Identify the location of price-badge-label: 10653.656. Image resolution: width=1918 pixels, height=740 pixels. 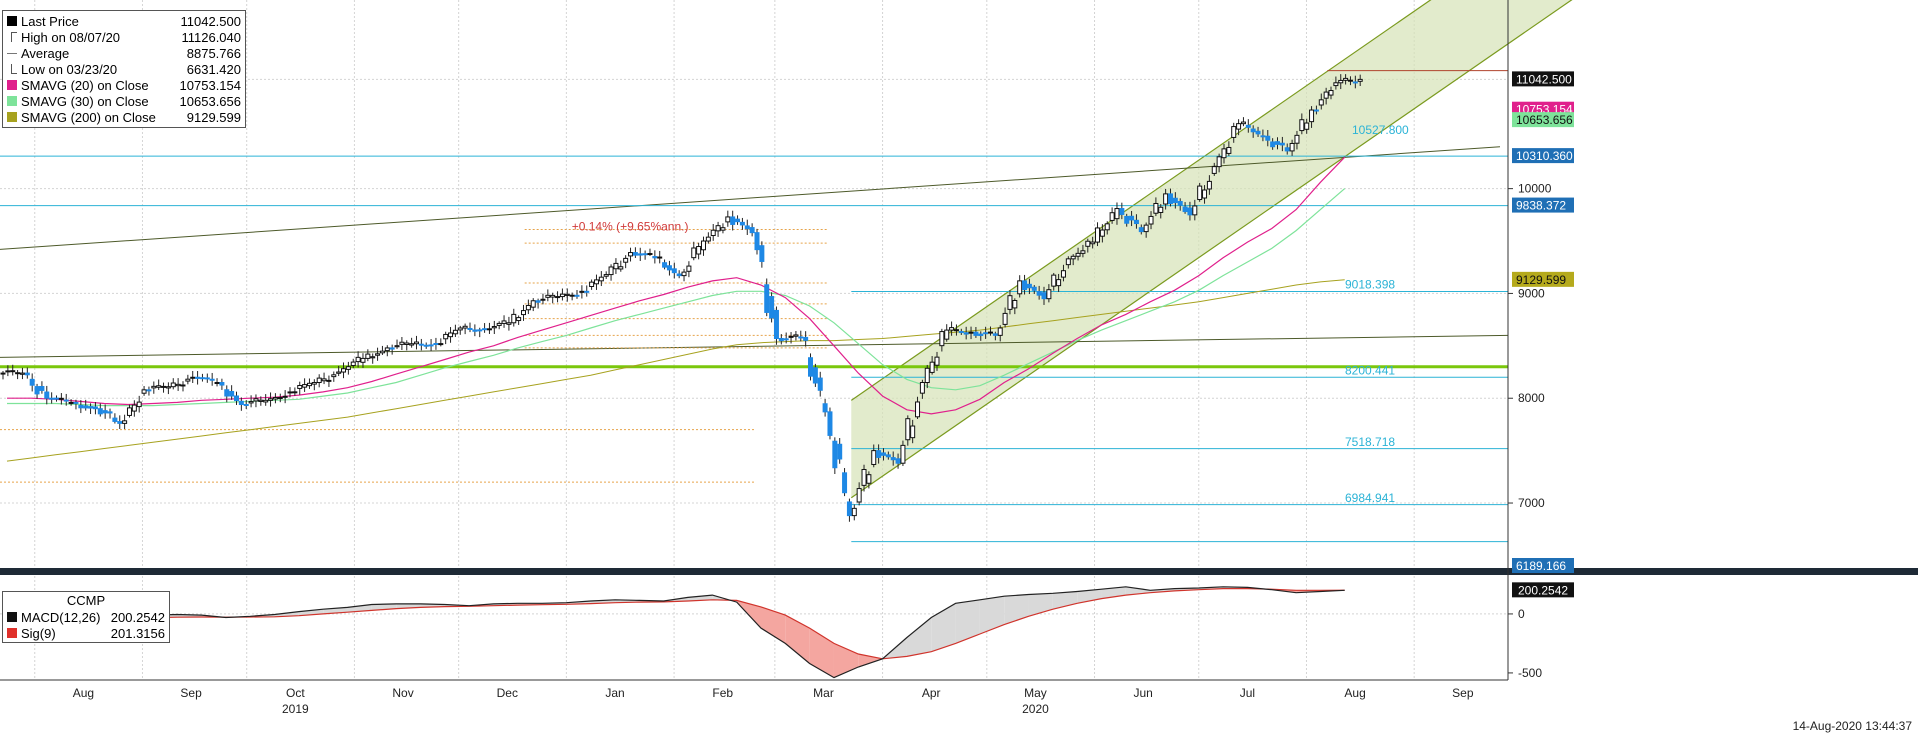
(1544, 120).